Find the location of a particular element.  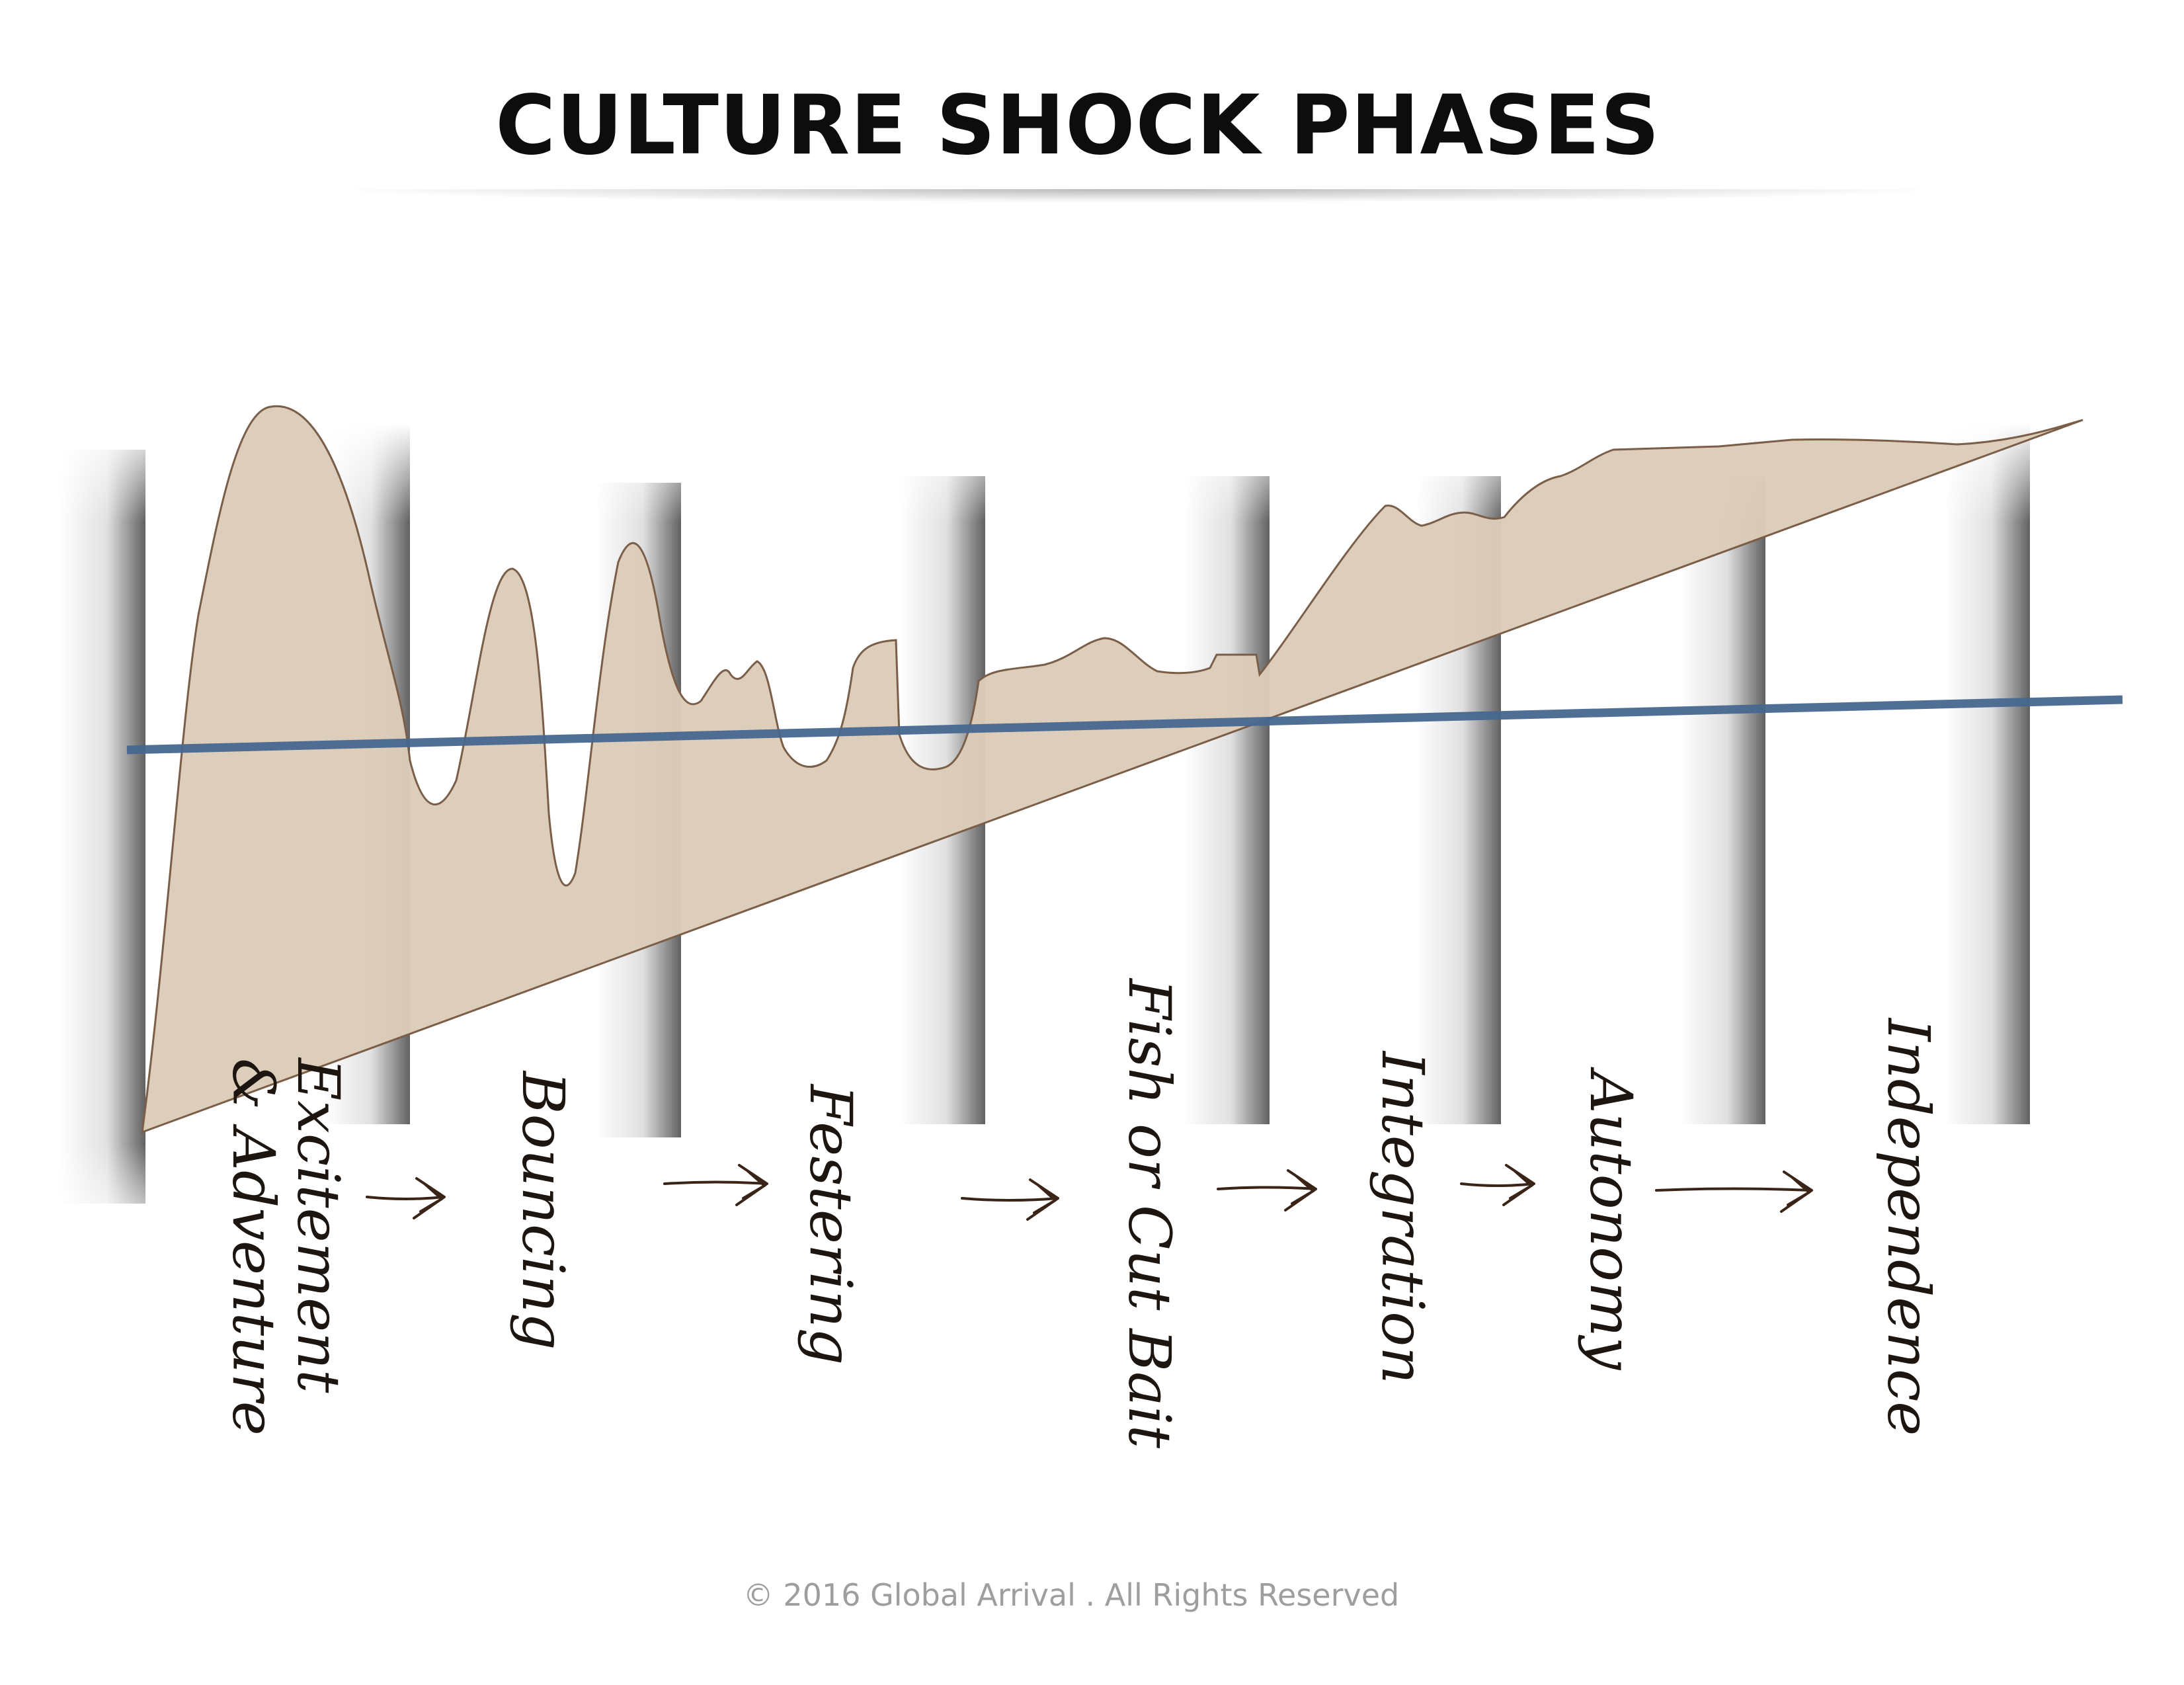

phase-label-excitement-adventure: Excitement & Adventure is located at coordinates (286, 1247).